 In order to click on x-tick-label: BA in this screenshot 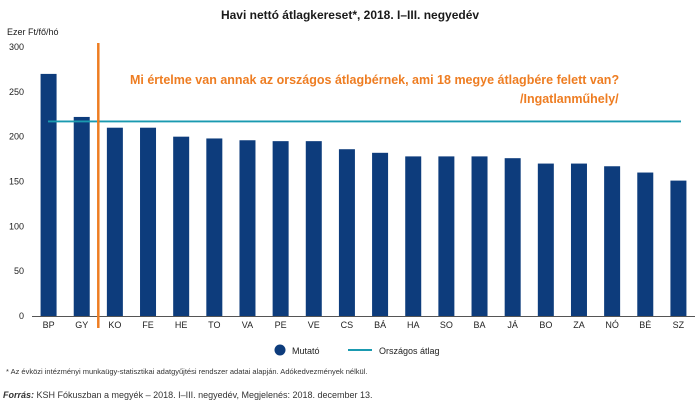, I will do `click(480, 325)`.